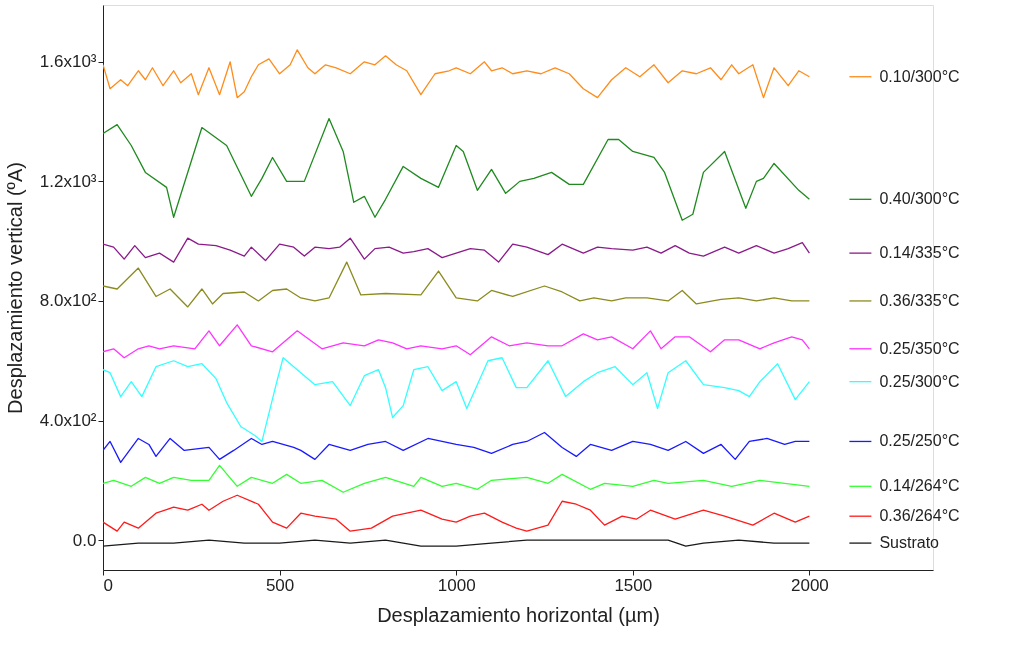 Image resolution: width=1011 pixels, height=662 pixels. I want to click on x-tick-label: 1500, so click(633, 585).